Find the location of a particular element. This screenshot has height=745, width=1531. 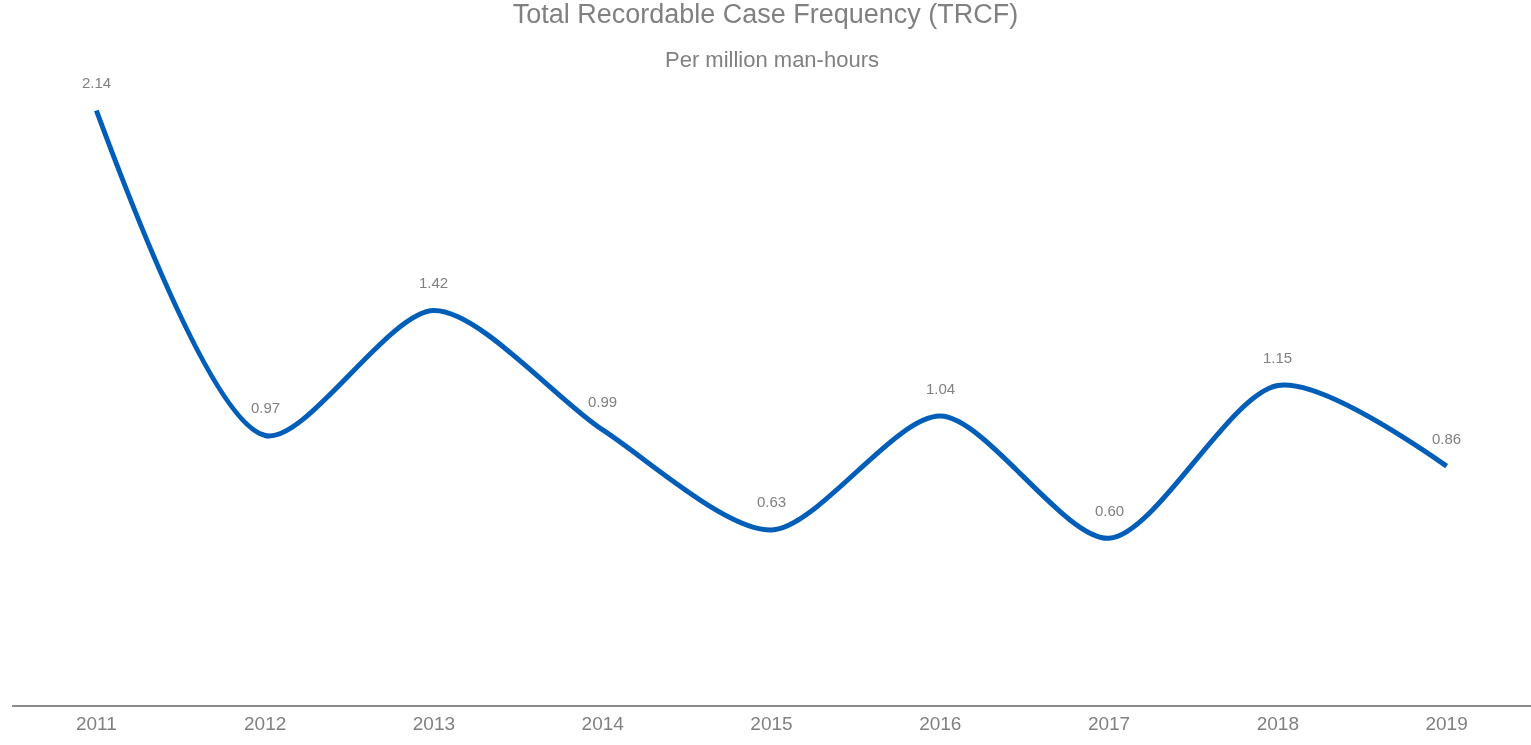

chart-title: Total Recordable Case Frequency (TRCF) is located at coordinates (765, 14).